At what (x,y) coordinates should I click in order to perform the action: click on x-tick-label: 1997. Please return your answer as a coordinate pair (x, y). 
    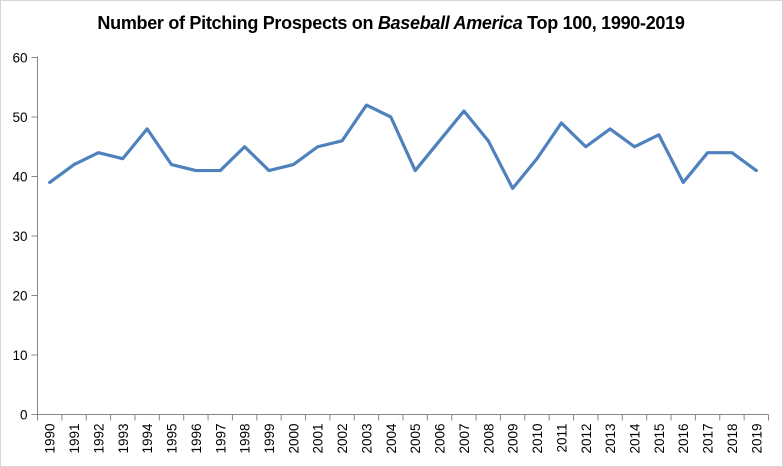
    Looking at the image, I should click on (220, 439).